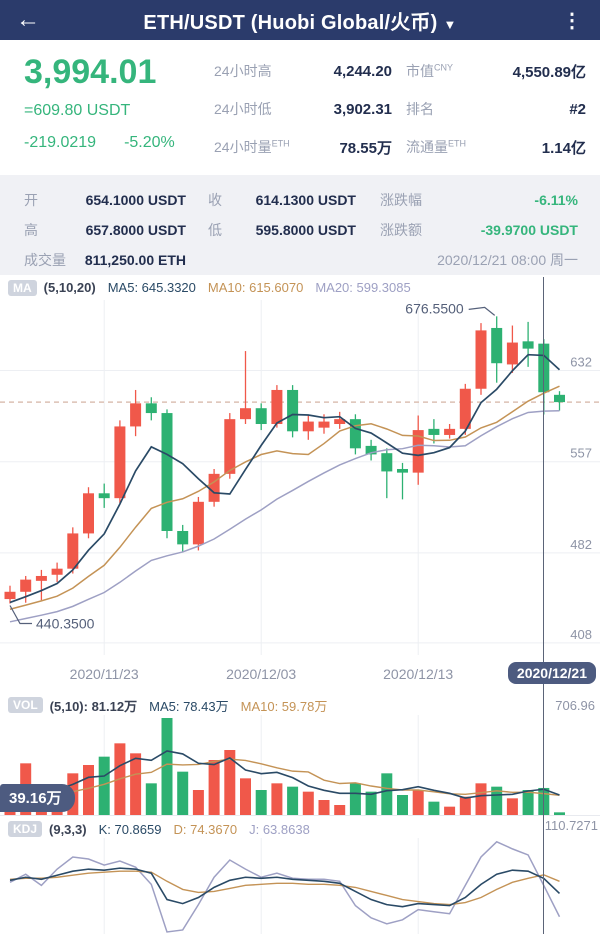 The image size is (600, 934). I want to click on vol-params: (5,10): 81.12万, so click(93, 706).